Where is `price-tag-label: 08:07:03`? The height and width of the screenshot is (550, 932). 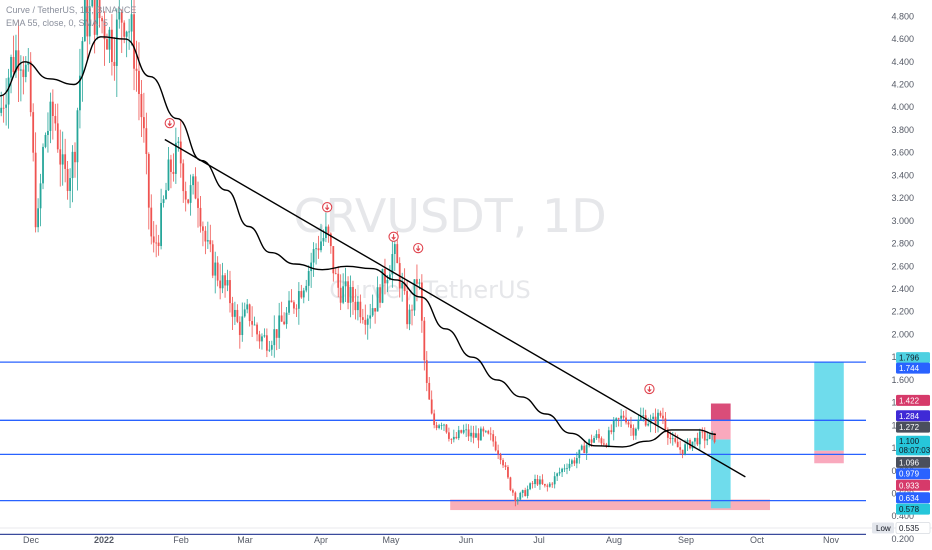 price-tag-label: 08:07:03 is located at coordinates (915, 450).